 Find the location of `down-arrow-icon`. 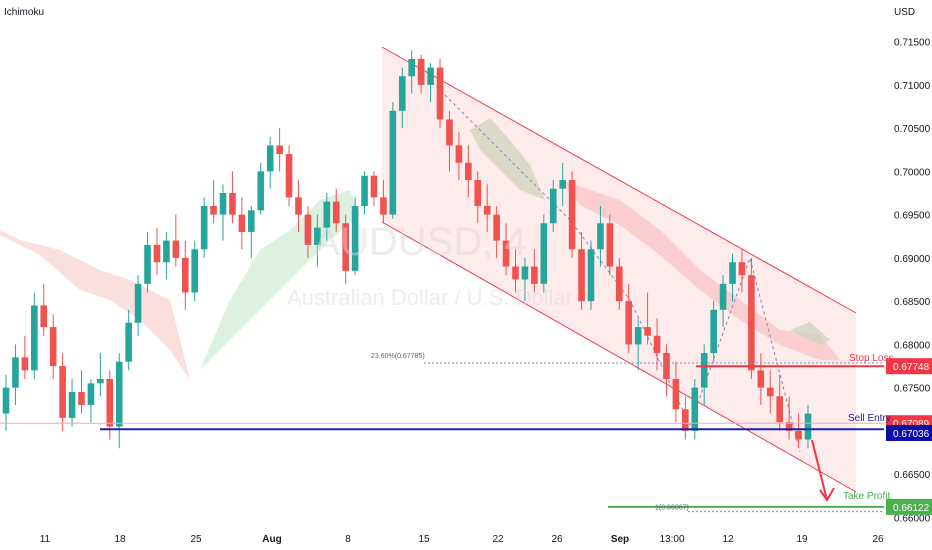

down-arrow-icon is located at coordinates (823, 470).